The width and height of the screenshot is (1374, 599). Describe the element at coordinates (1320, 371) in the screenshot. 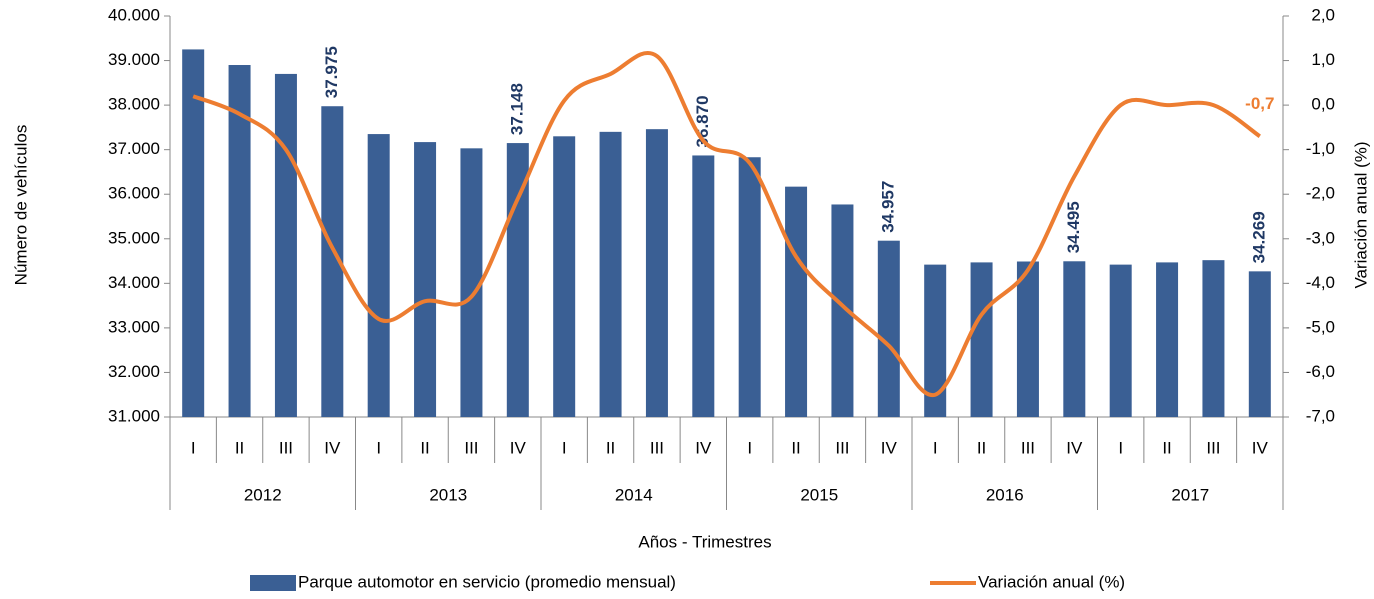

I see `y2-tick-label: -6,0` at that location.